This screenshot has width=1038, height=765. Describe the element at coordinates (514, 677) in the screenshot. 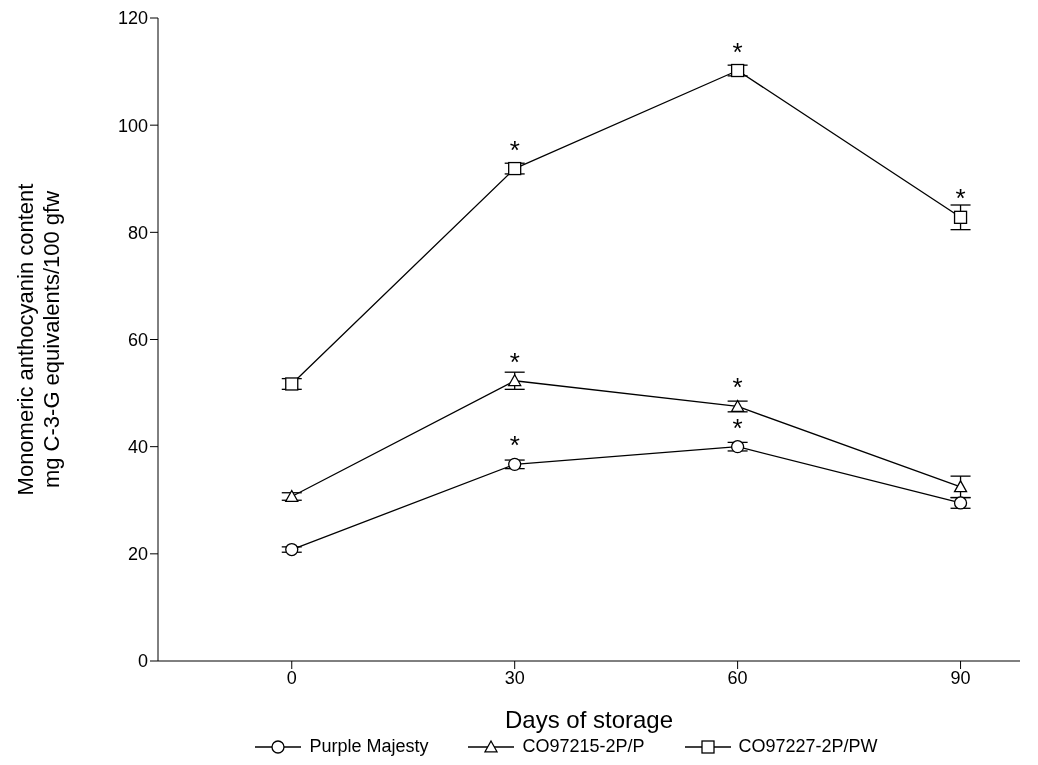

I see `x-tick-label: 30` at that location.